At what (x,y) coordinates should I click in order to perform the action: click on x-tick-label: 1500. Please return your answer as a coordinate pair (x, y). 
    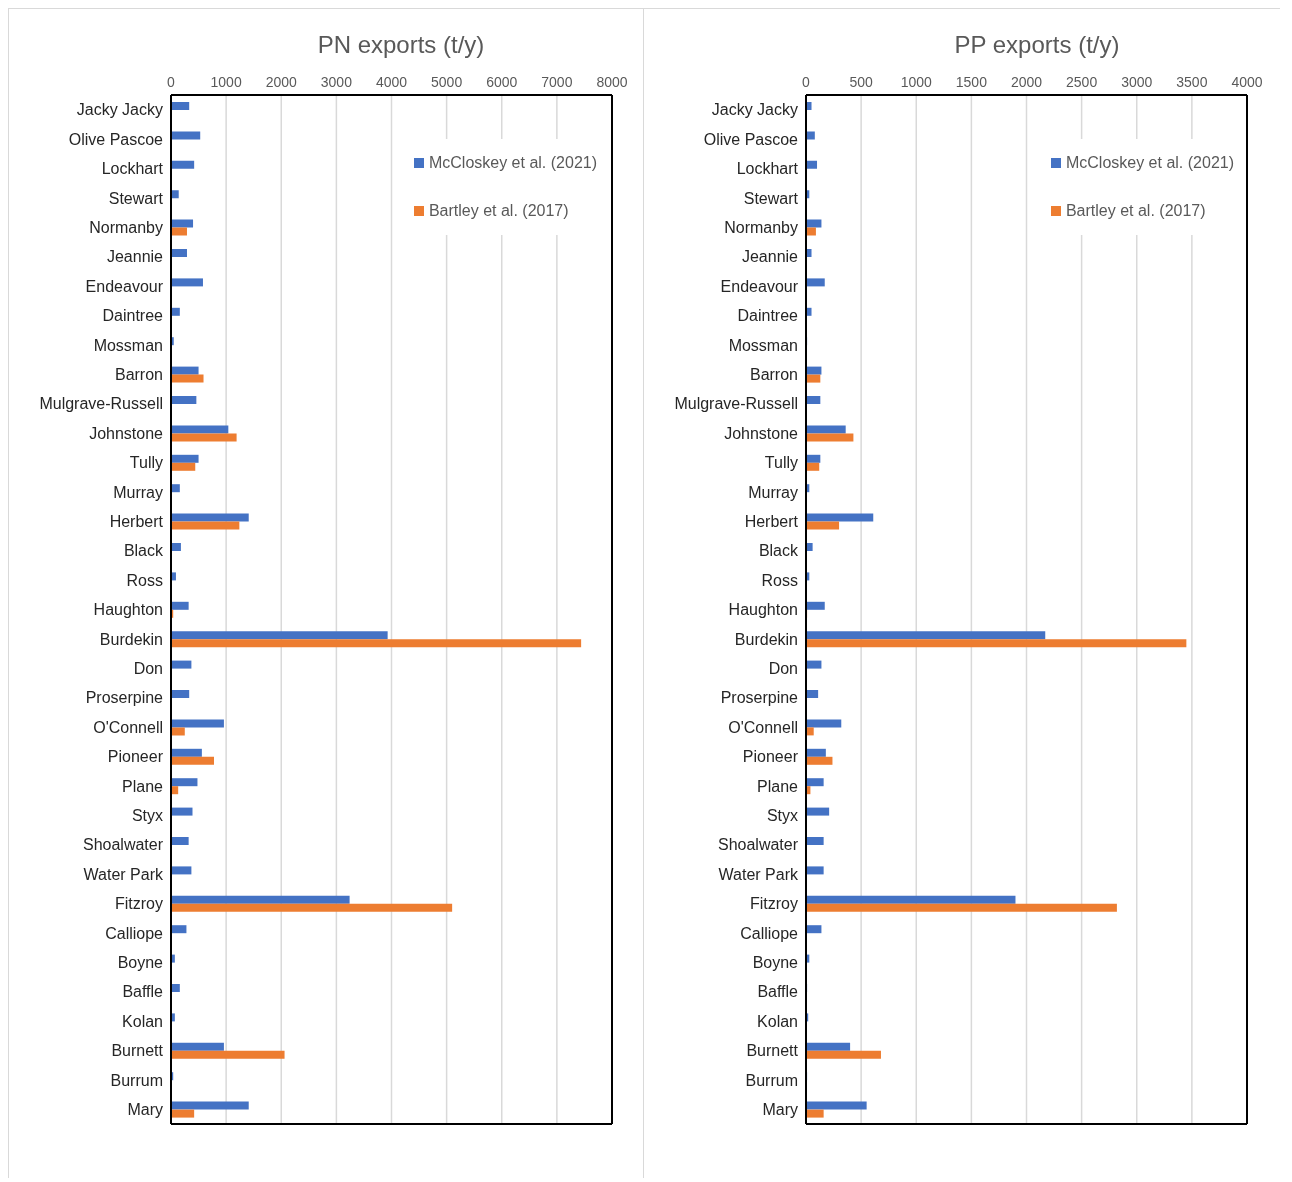
    Looking at the image, I should click on (971, 82).